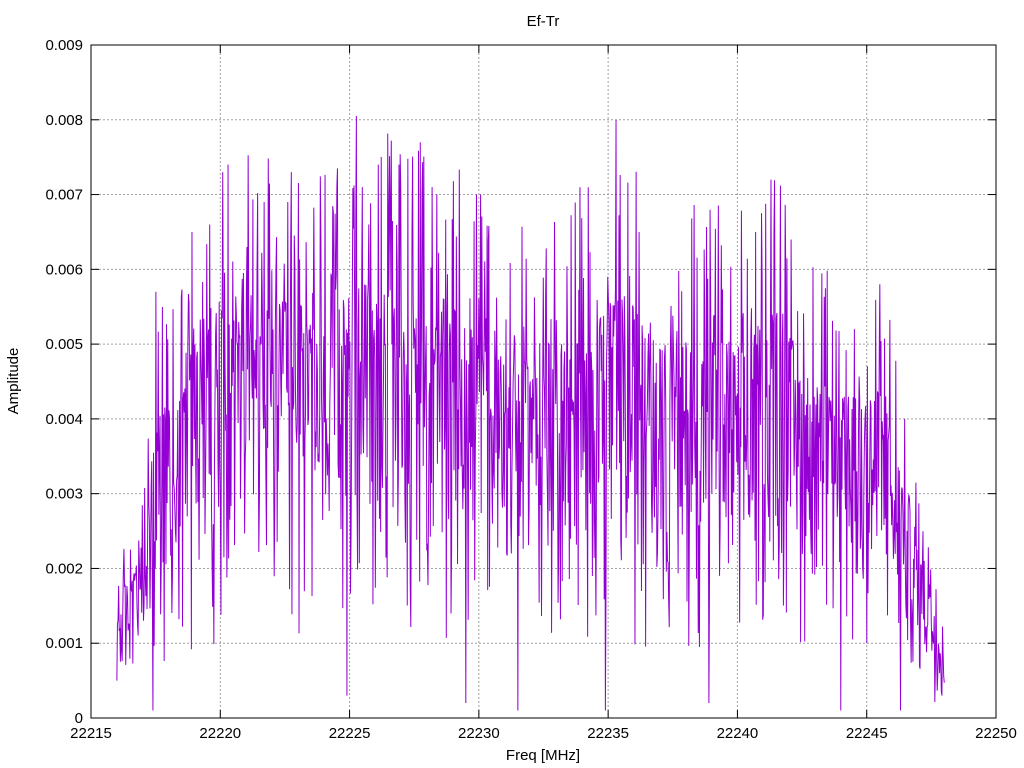  What do you see at coordinates (79, 718) in the screenshot?
I see `y-tick-label: 0` at bounding box center [79, 718].